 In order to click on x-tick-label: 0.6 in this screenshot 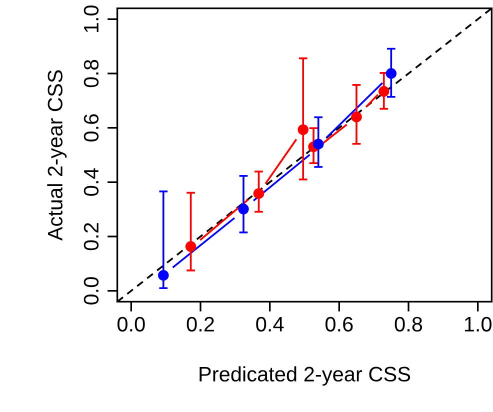, I will do `click(339, 324)`.